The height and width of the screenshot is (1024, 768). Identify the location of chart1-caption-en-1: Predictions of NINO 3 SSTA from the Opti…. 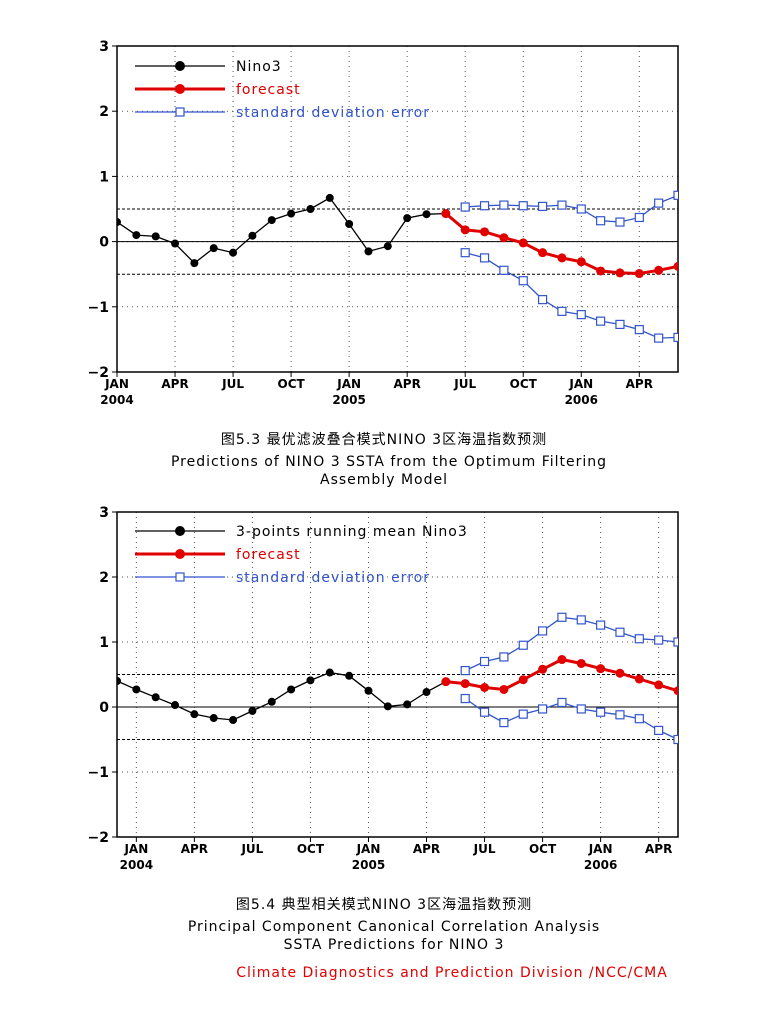
(389, 462).